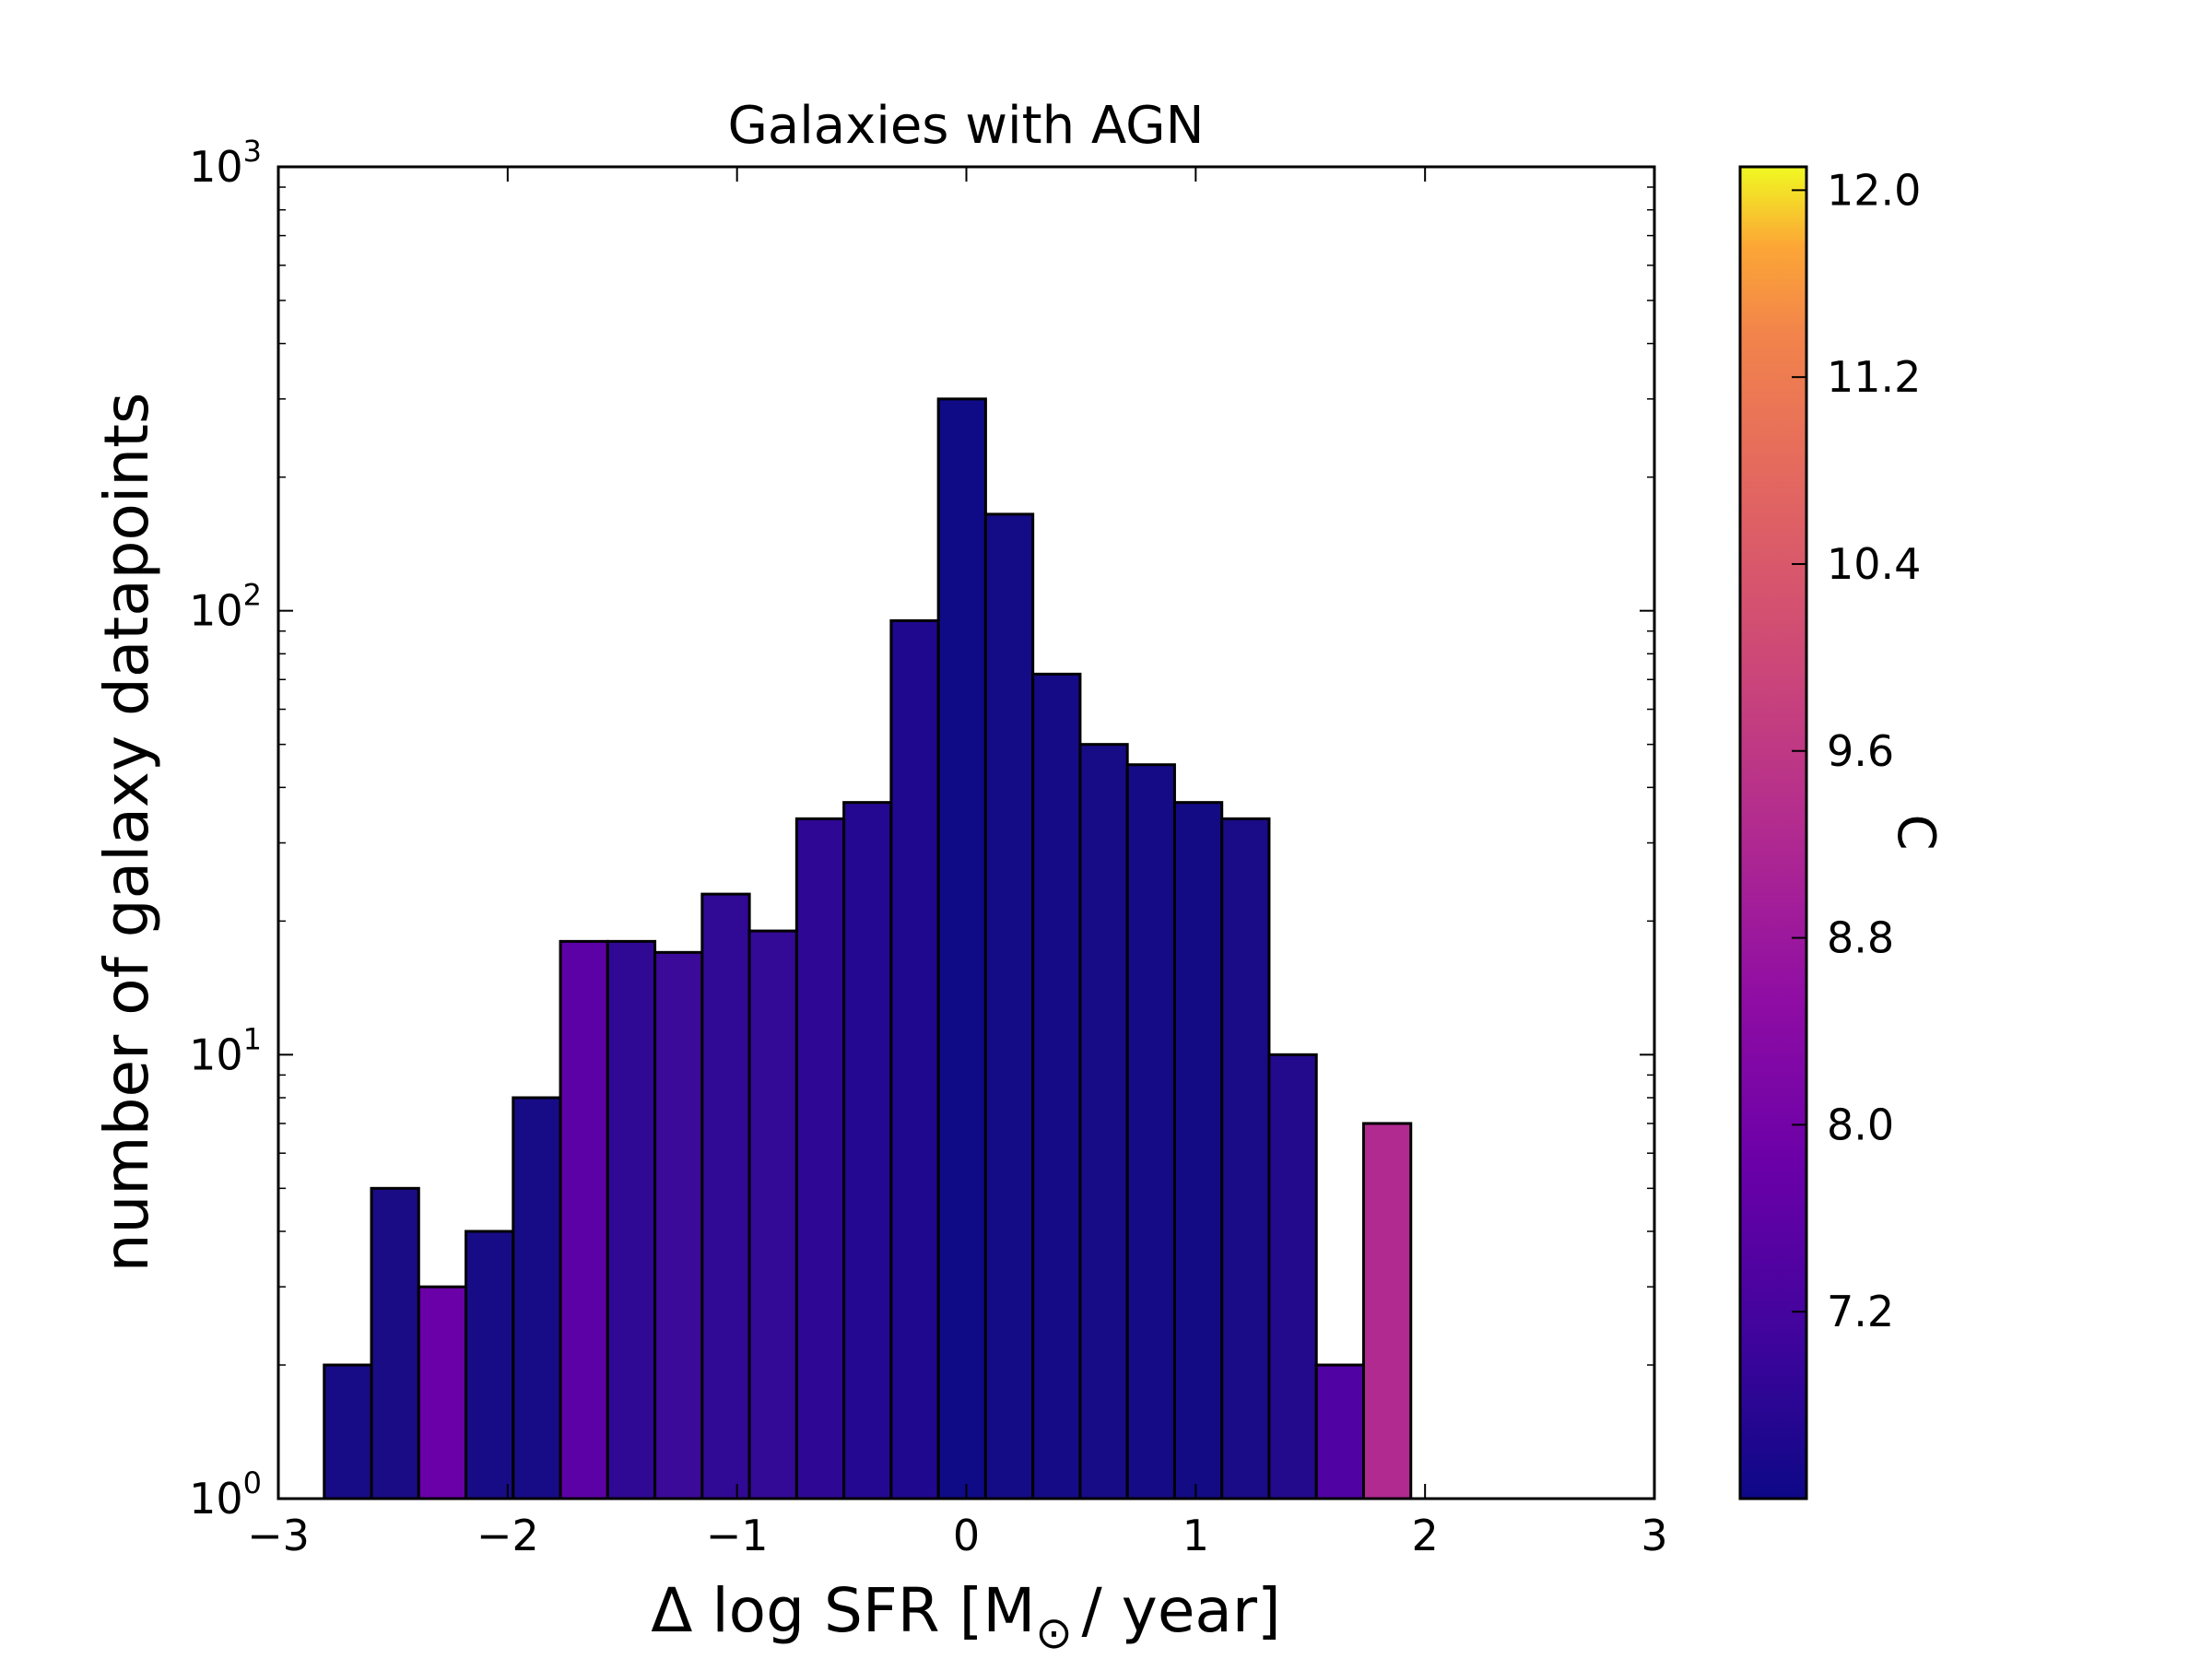 The image size is (2212, 1659). Describe the element at coordinates (1860, 938) in the screenshot. I see `colorbar-tick-label: 8.8` at that location.